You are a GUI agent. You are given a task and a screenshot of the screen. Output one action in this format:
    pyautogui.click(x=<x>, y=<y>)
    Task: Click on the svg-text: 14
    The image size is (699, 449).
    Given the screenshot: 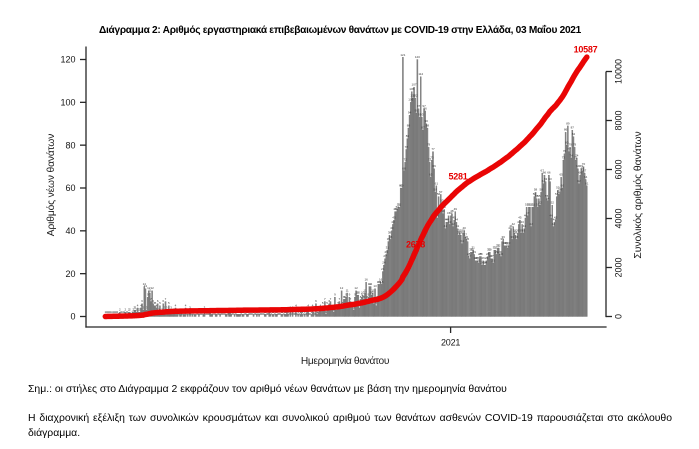 What is the action you would take?
    pyautogui.click(x=371, y=284)
    